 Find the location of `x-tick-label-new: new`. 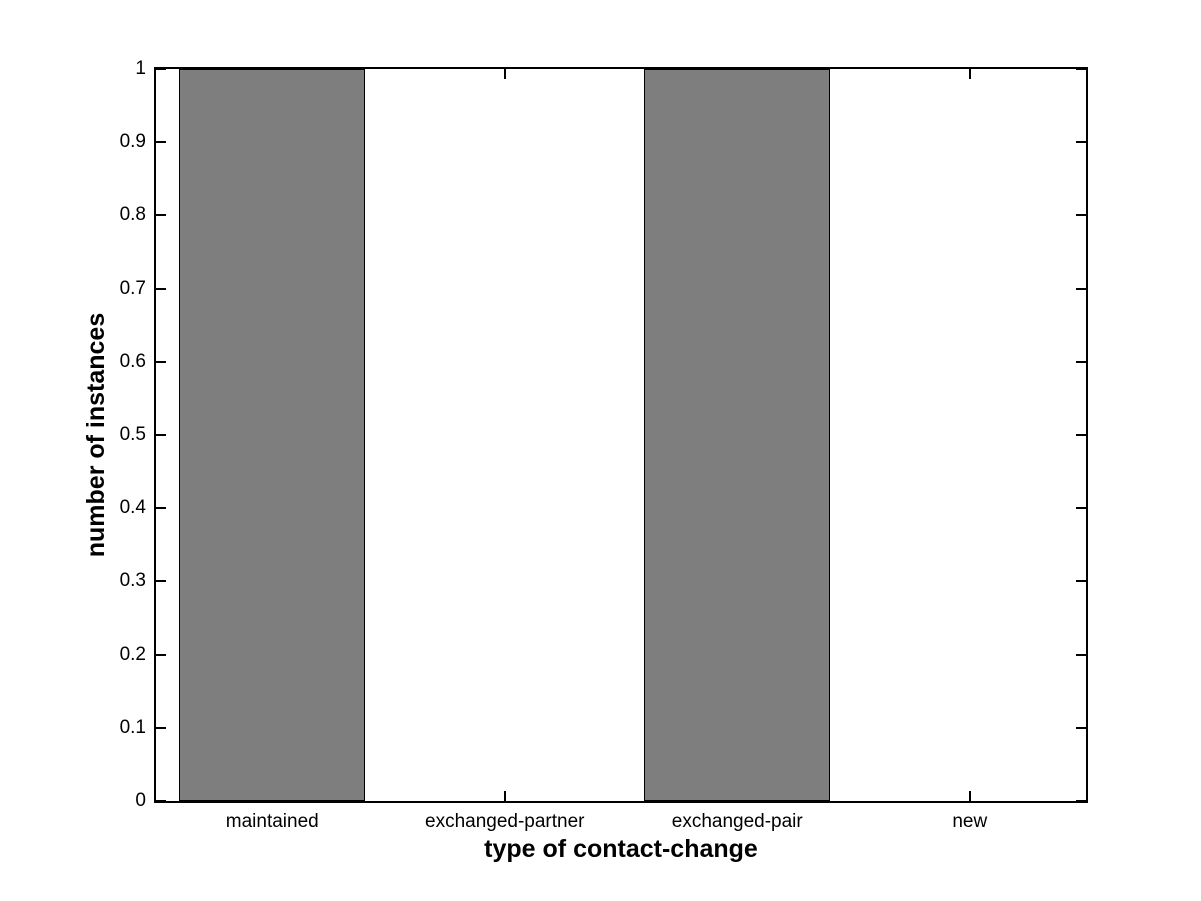

x-tick-label-new: new is located at coordinates (970, 821).